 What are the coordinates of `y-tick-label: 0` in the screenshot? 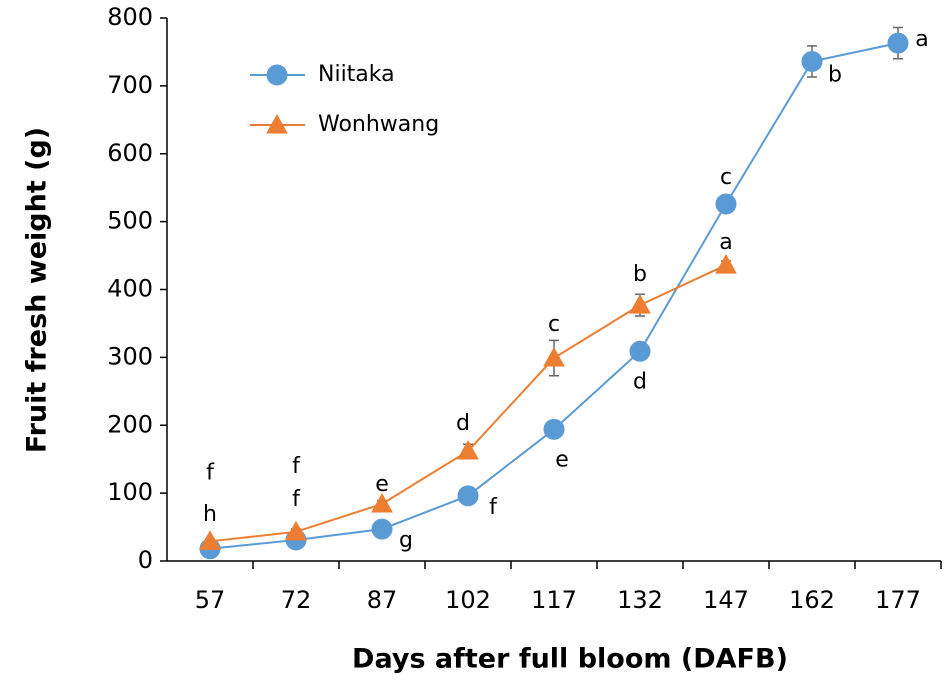 It's located at (145, 560).